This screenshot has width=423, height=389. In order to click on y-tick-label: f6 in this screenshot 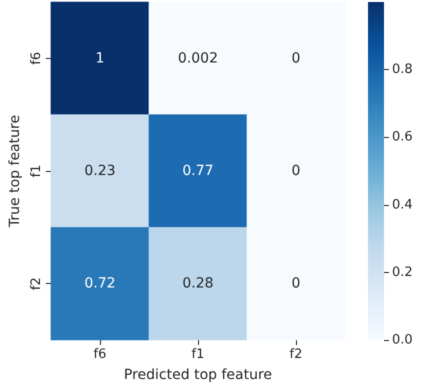, I will do `click(36, 58)`.